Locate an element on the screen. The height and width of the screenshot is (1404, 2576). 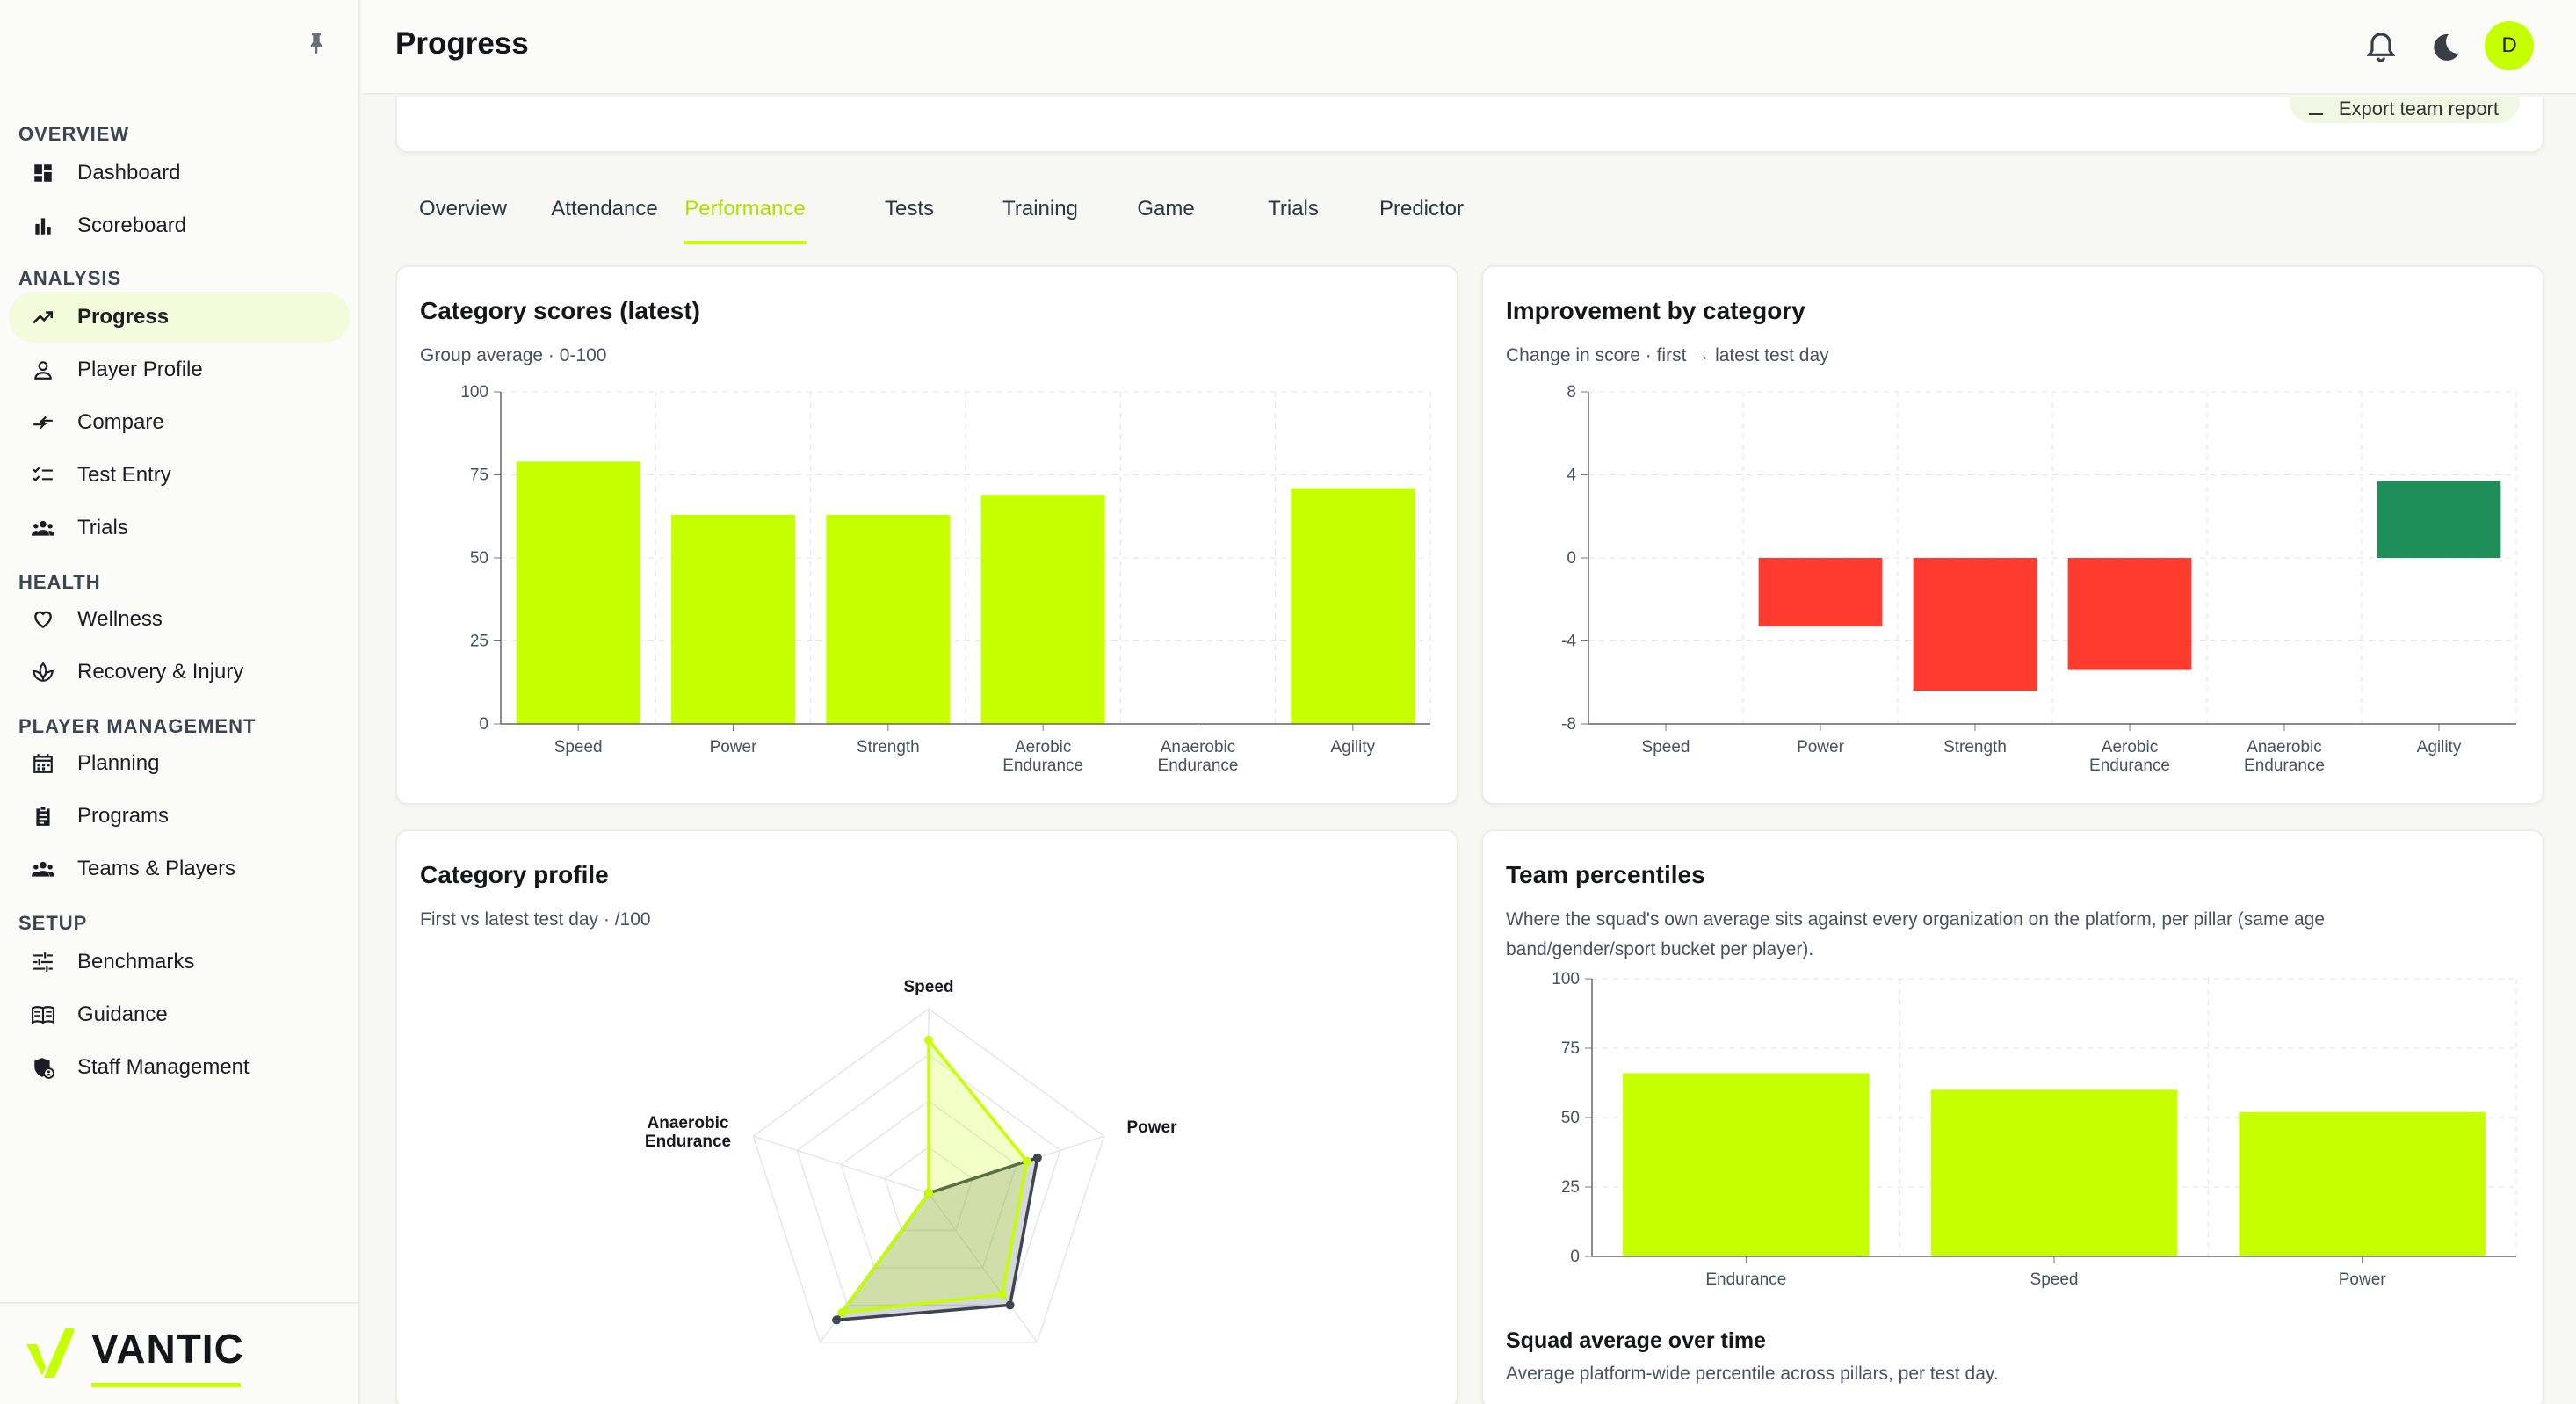
tab-trials: Trials is located at coordinates (1293, 209).